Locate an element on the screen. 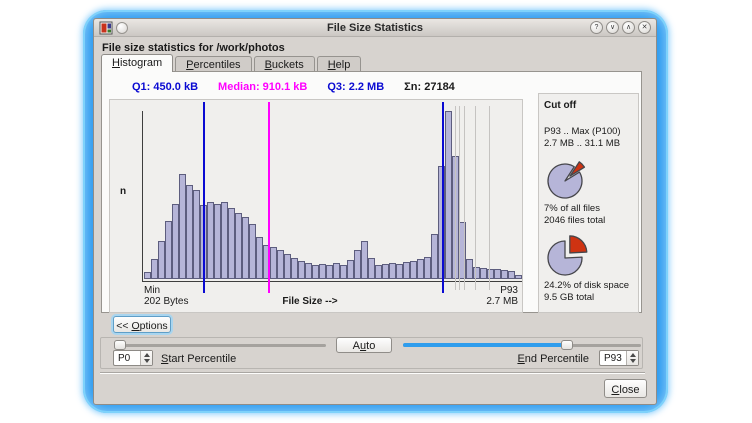 The image size is (752, 423). q3-marker-line is located at coordinates (442, 197).